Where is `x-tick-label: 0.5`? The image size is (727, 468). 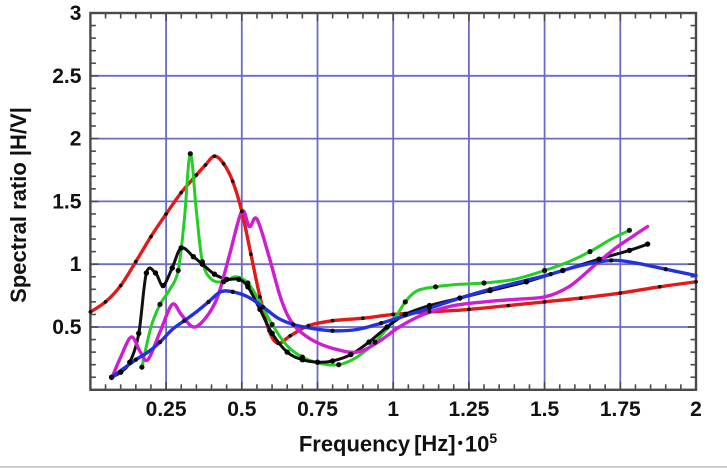
x-tick-label: 0.5 is located at coordinates (242, 409).